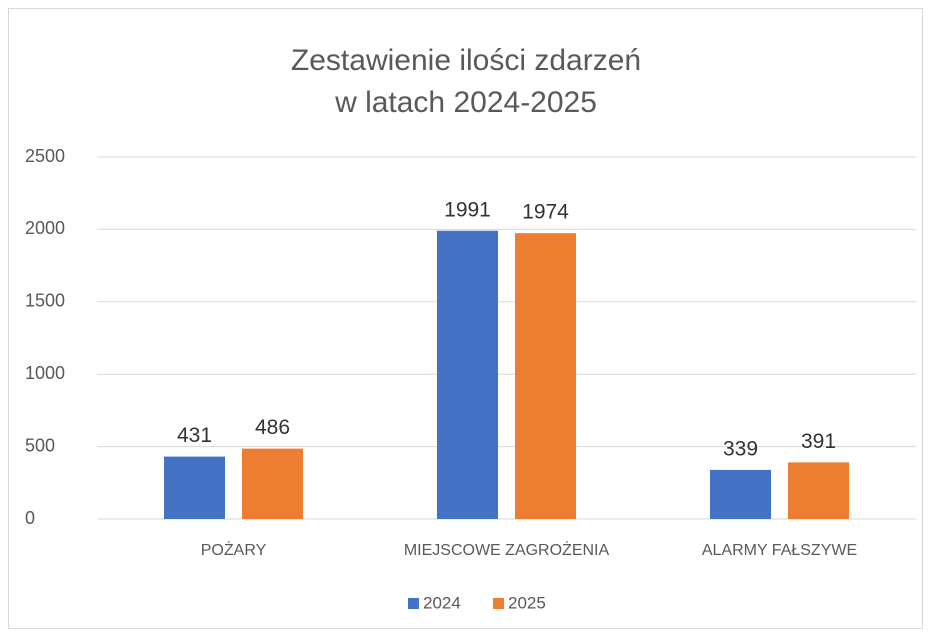 The image size is (931, 635). Describe the element at coordinates (442, 602) in the screenshot. I see `legend-label: 2024` at that location.